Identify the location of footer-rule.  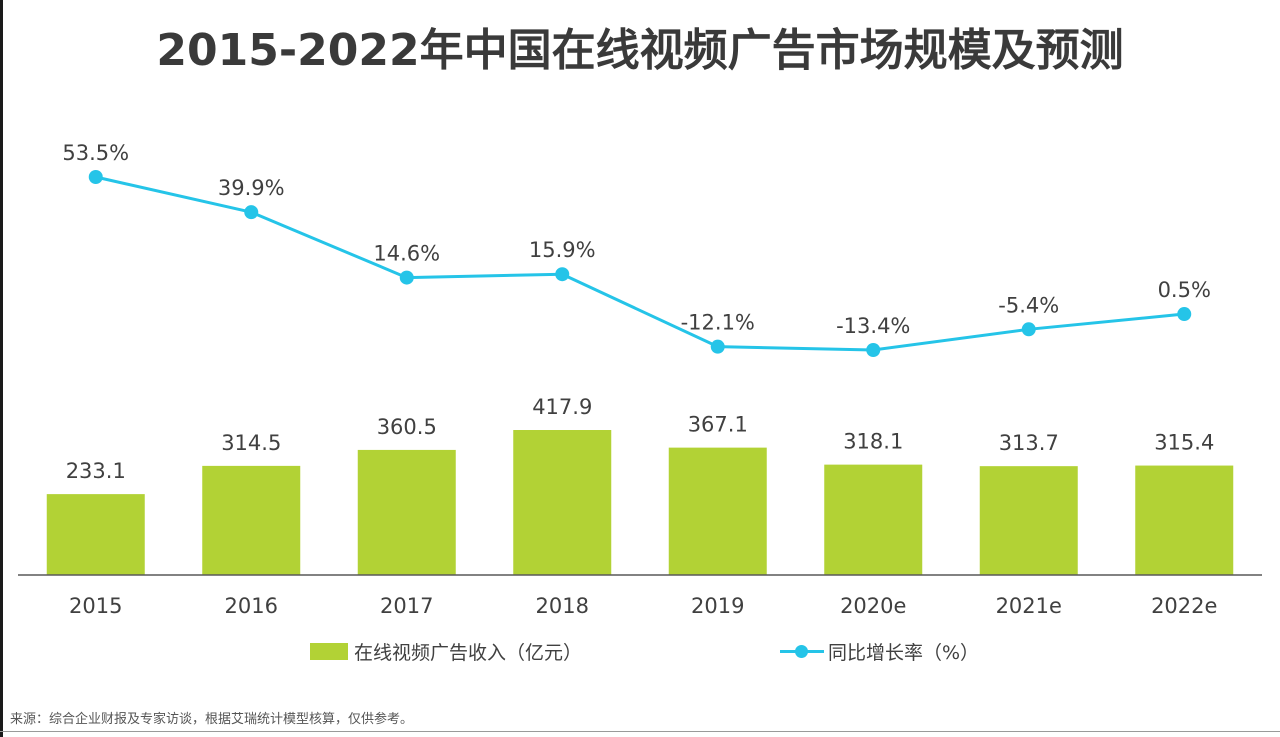
(640, 731).